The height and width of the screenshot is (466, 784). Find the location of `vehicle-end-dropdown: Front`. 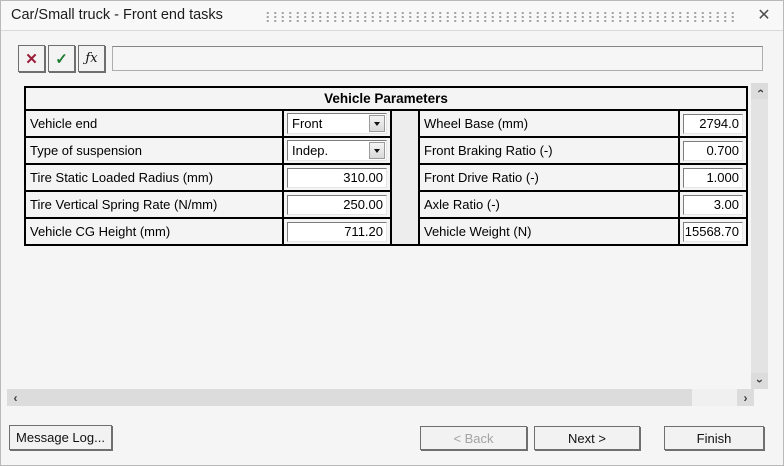

vehicle-end-dropdown: Front is located at coordinates (337, 123).